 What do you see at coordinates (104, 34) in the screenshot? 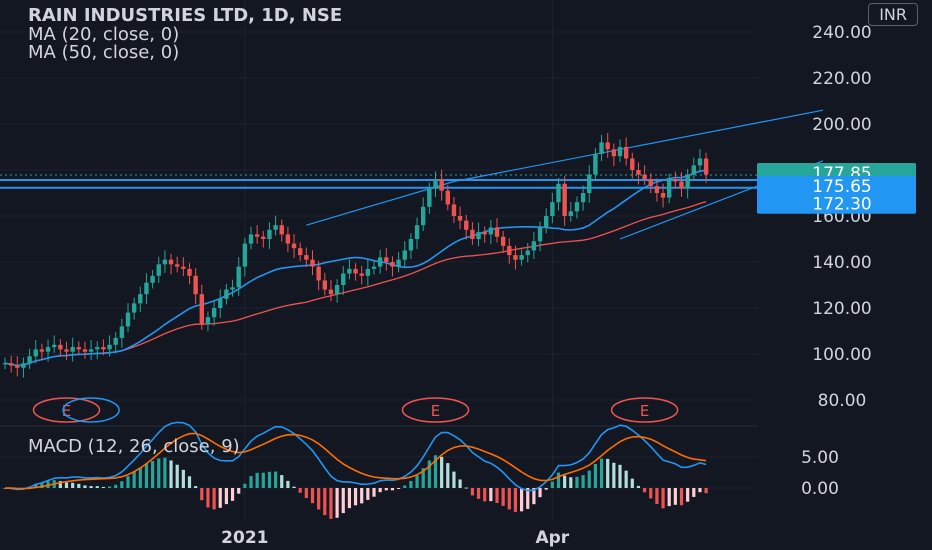
I see `ma20-legend: MA (20, close, 0)` at bounding box center [104, 34].